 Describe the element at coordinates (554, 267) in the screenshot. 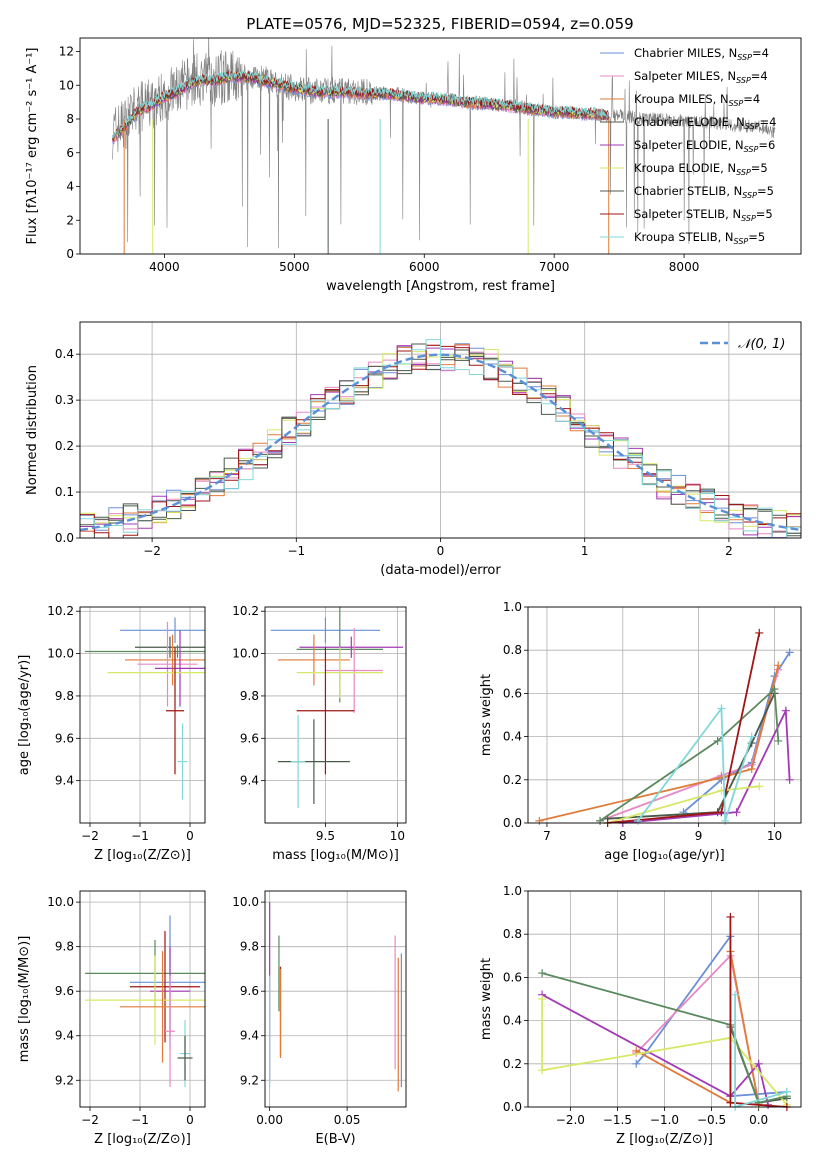

I see `x-tick-label: 7000` at that location.